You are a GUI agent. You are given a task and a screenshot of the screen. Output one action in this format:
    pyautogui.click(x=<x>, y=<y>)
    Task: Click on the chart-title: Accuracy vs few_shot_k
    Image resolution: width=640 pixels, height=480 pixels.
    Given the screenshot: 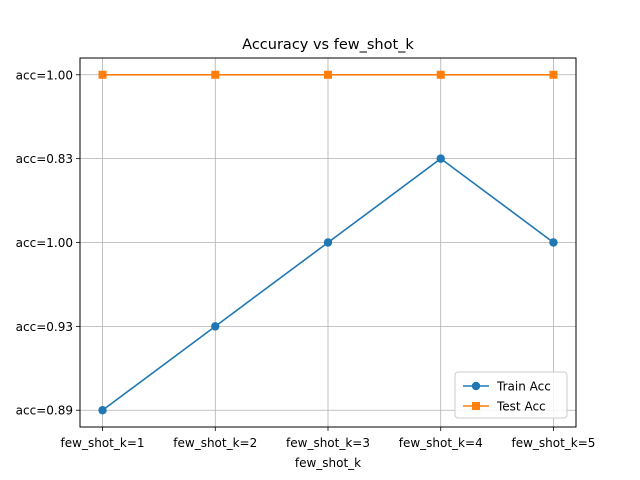 What is the action you would take?
    pyautogui.click(x=328, y=45)
    